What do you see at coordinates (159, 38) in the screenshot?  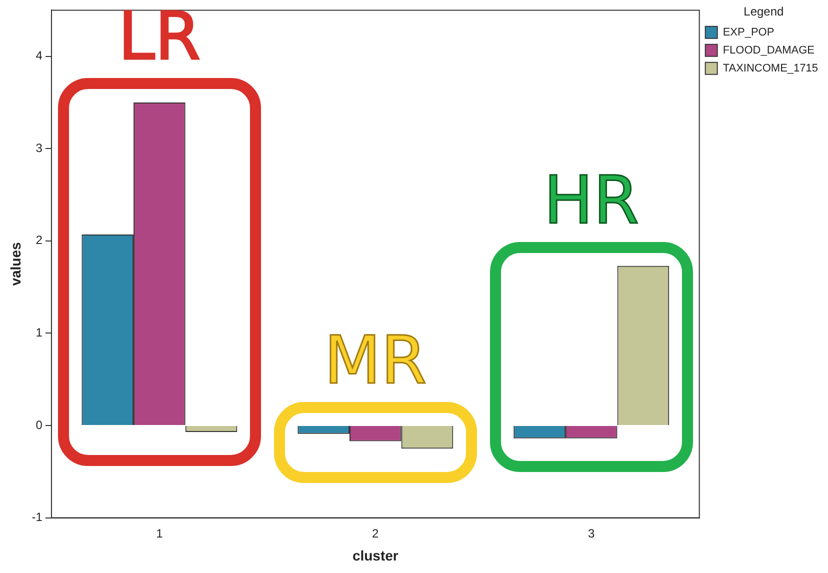 I see `annotation: LR` at bounding box center [159, 38].